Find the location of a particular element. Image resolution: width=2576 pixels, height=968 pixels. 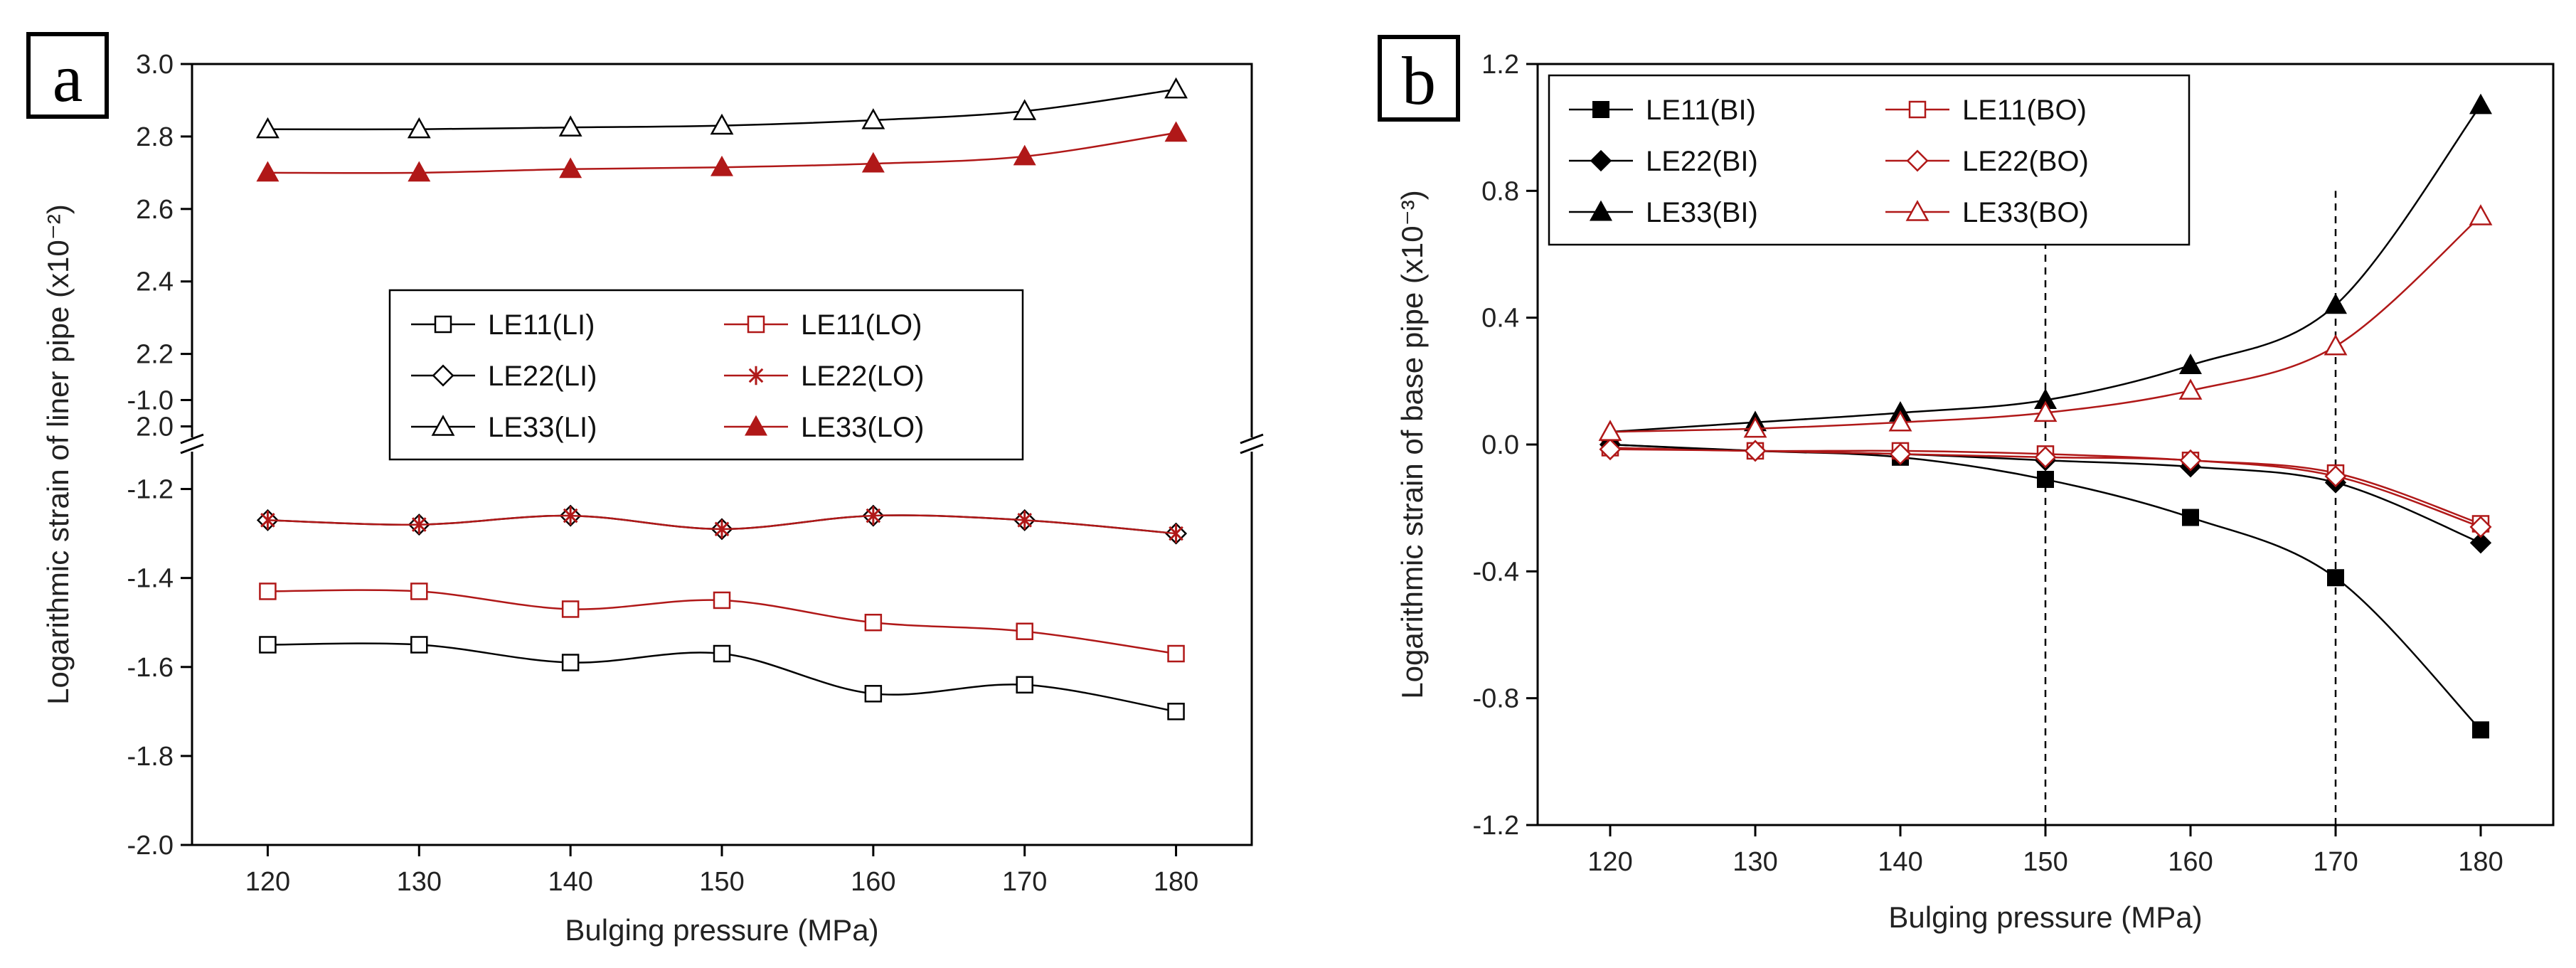

panel-a-series-LE22(LO) is located at coordinates (721, 524).